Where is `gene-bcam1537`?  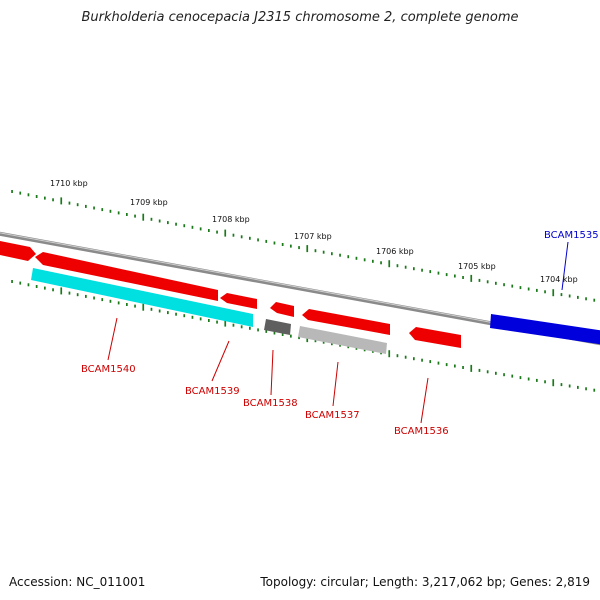
gene-bcam1537 is located at coordinates (342, 340).